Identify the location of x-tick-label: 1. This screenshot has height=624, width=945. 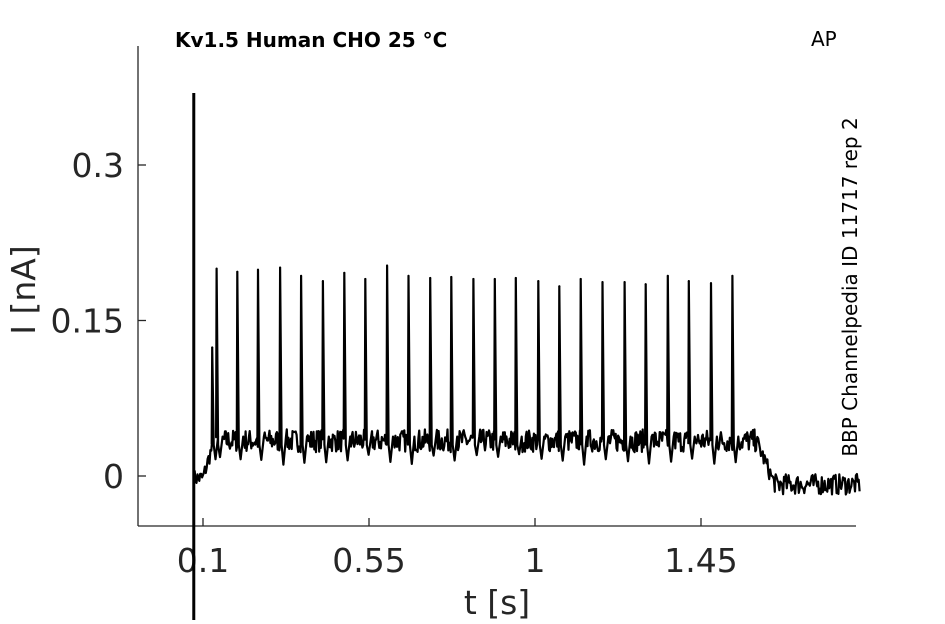
(535, 560).